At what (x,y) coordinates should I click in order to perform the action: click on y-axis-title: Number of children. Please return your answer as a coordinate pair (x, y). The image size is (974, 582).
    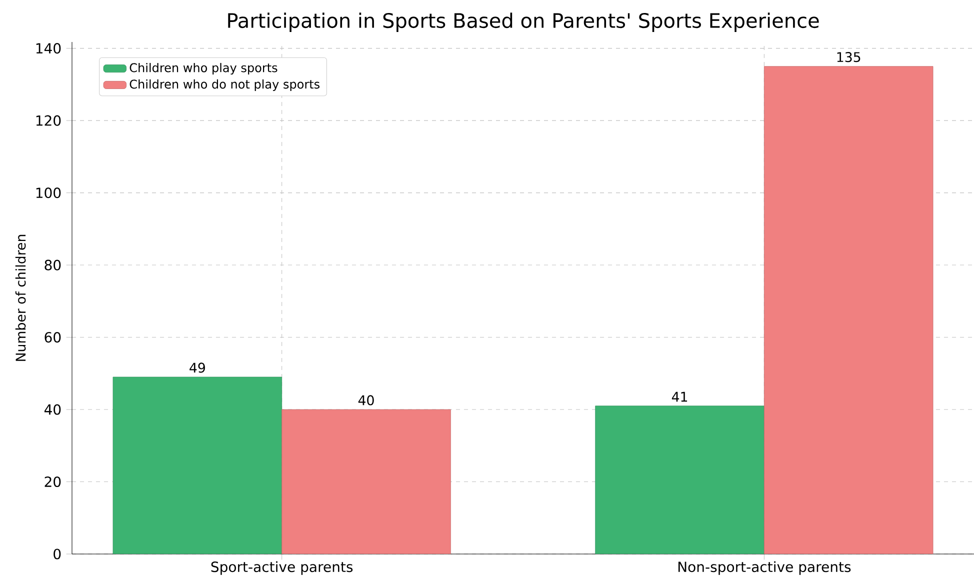
    Looking at the image, I should click on (20, 297).